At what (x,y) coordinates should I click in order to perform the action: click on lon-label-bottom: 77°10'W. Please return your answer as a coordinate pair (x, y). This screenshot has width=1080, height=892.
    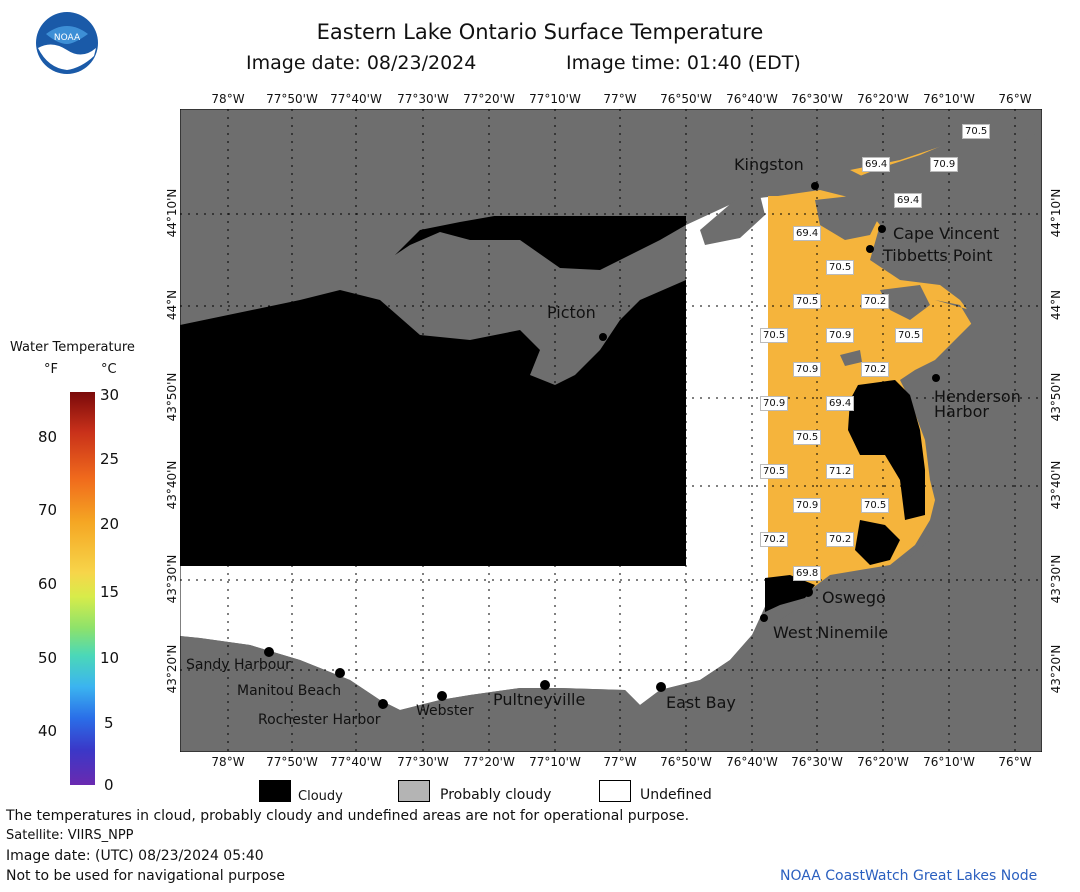
    Looking at the image, I should click on (555, 762).